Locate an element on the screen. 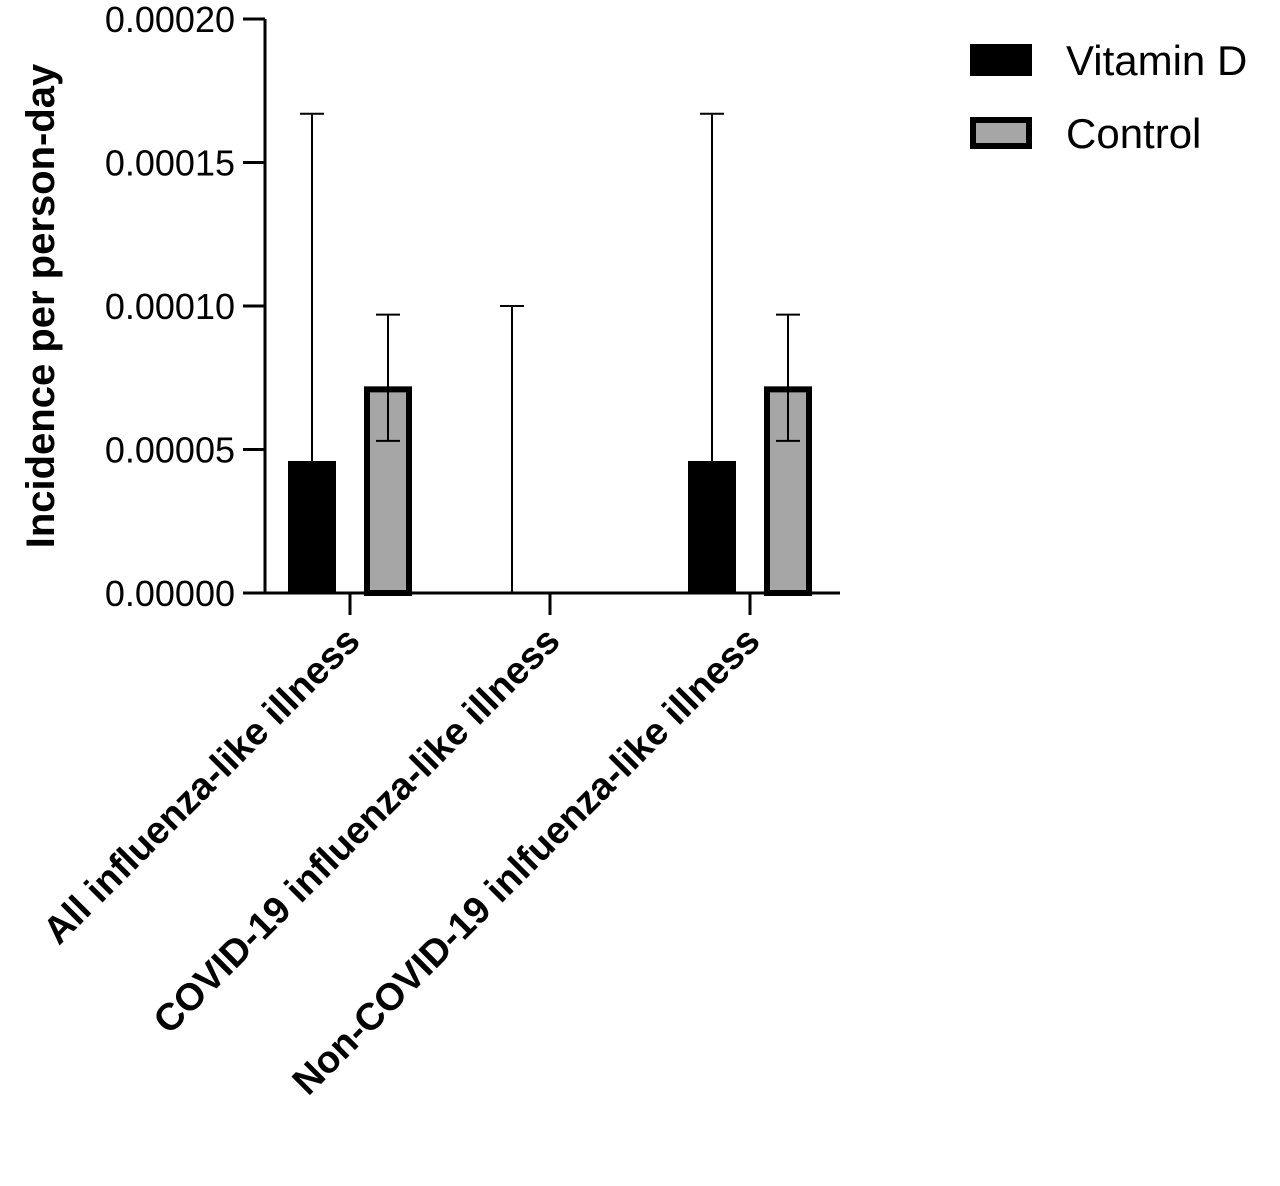 The width and height of the screenshot is (1280, 1186). legend-item-control: Control is located at coordinates (1085, 133).